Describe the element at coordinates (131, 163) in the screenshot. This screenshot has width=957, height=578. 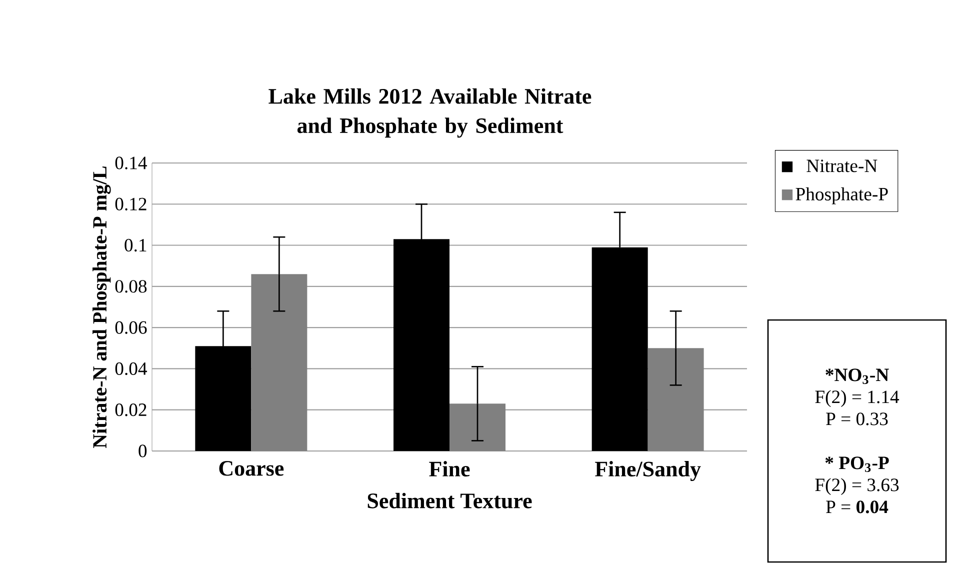
I see `y-tick-label: 0.14` at that location.